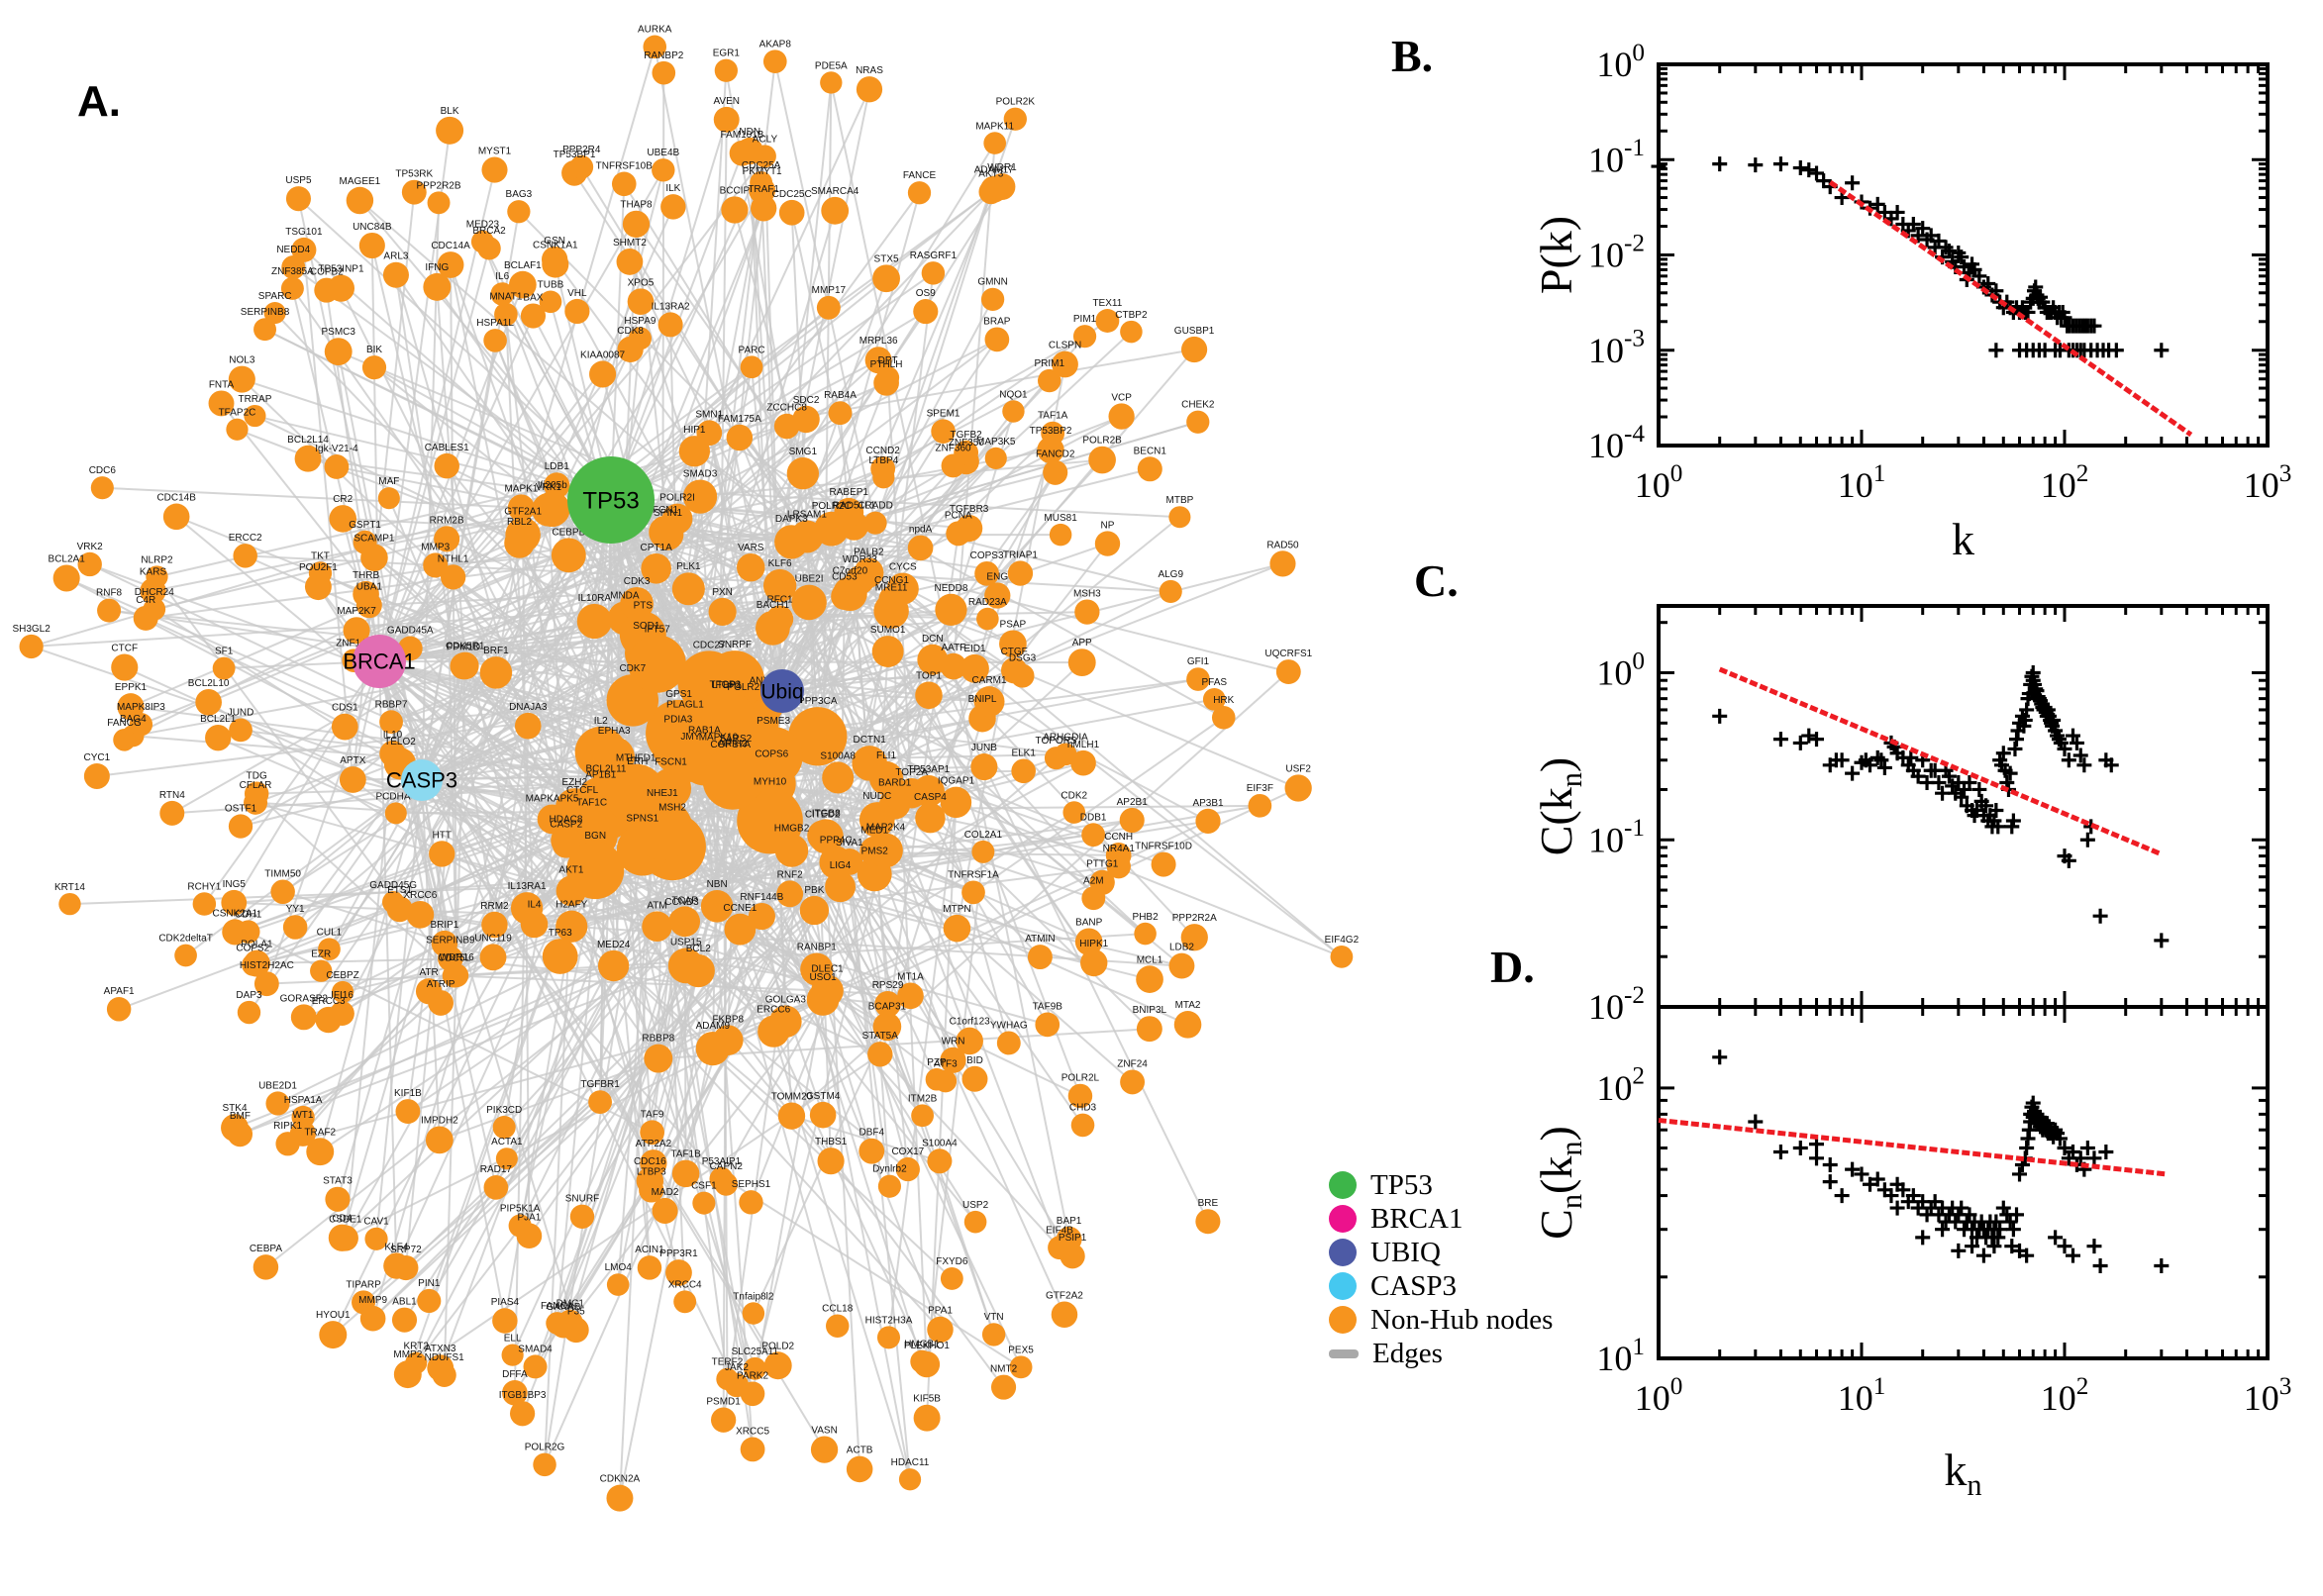 The height and width of the screenshot is (1596, 2323). Describe the element at coordinates (1108, 525) in the screenshot. I see `network-node-label: NP` at that location.